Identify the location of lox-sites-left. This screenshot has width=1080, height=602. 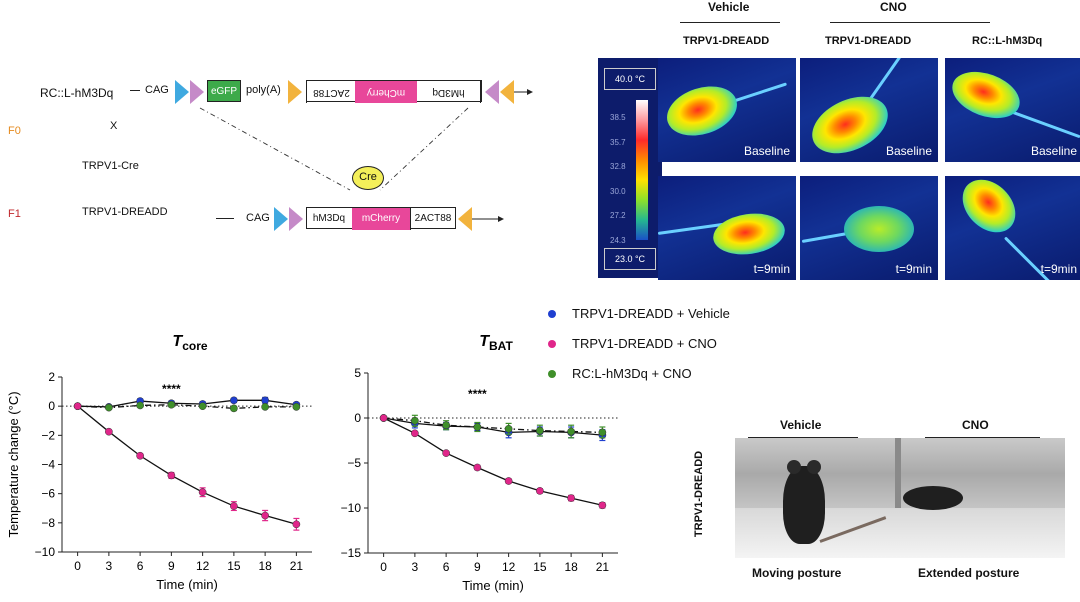
(189, 92).